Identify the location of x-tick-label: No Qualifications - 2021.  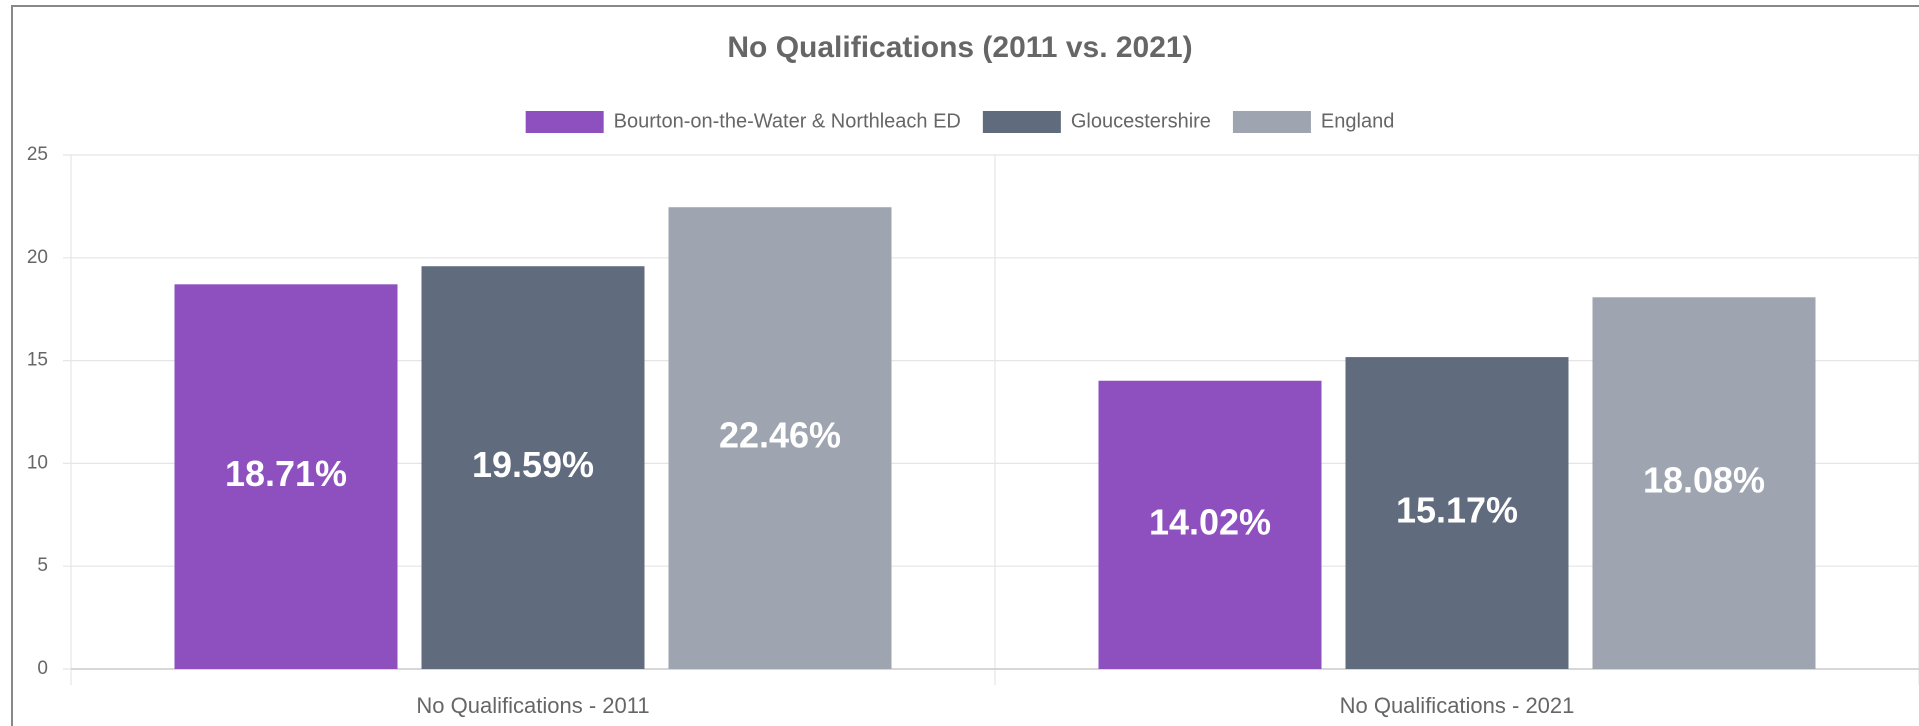
(1457, 705).